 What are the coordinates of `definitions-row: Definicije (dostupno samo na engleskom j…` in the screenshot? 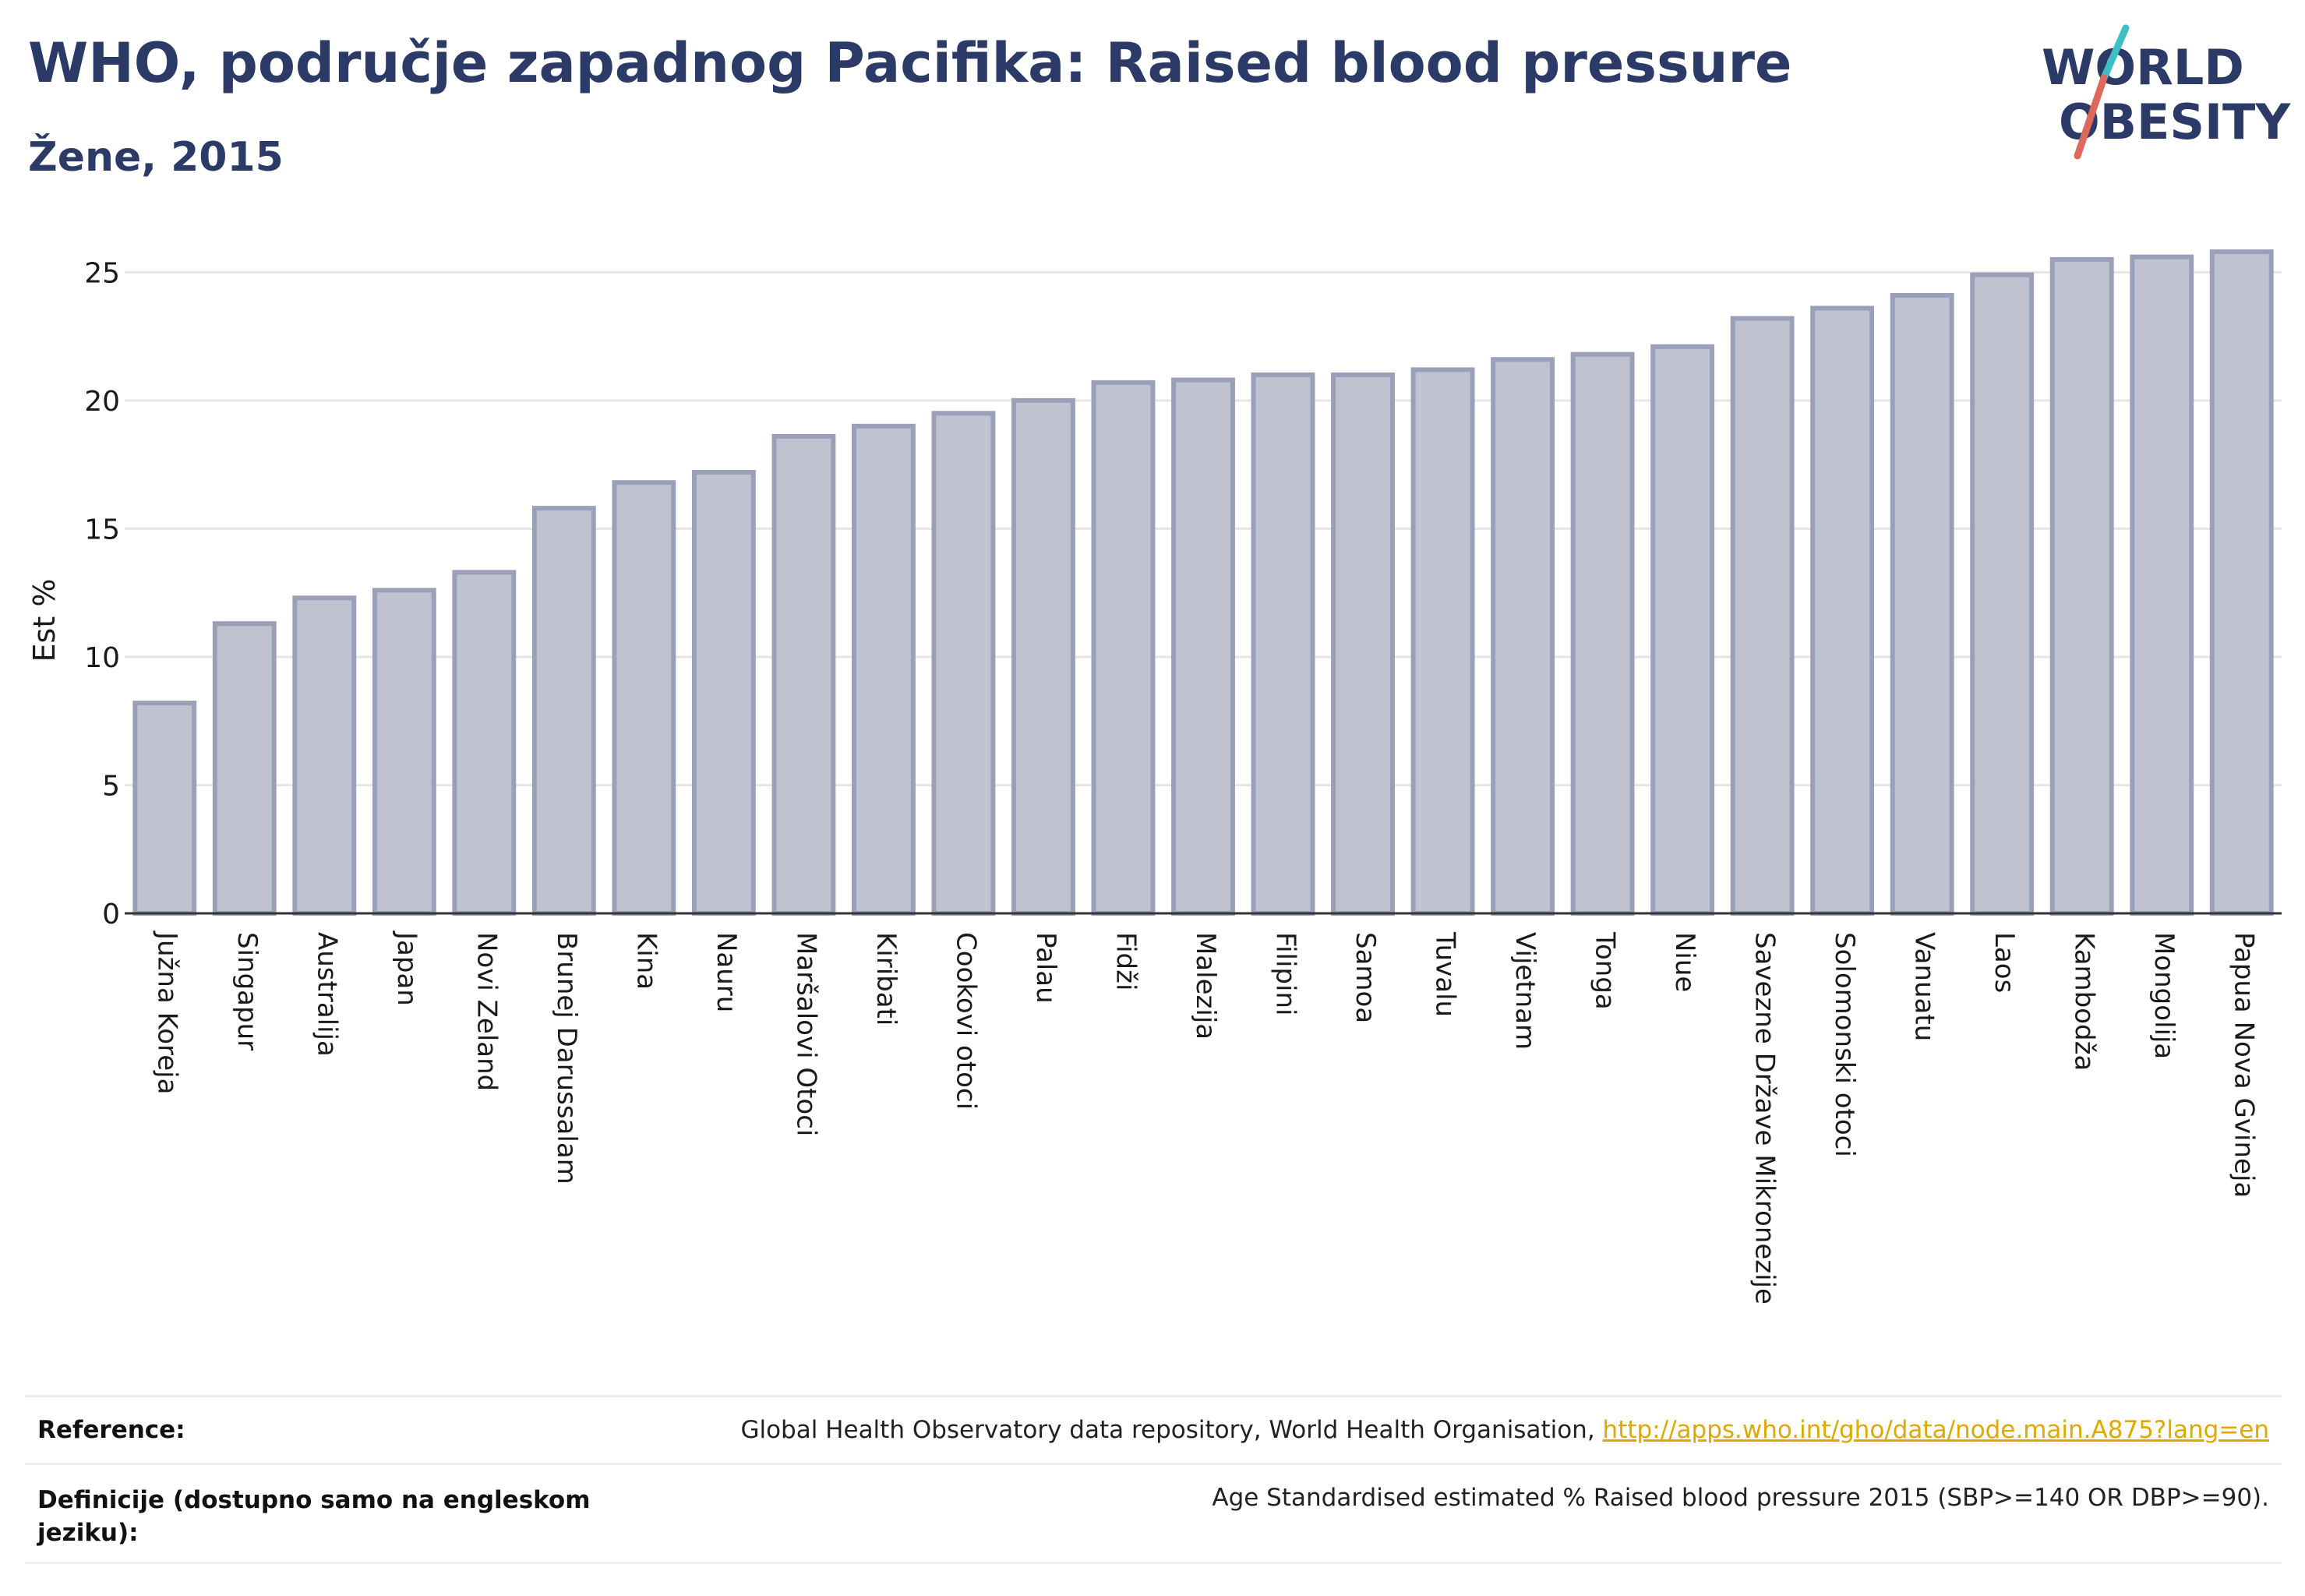 It's located at (1153, 1513).